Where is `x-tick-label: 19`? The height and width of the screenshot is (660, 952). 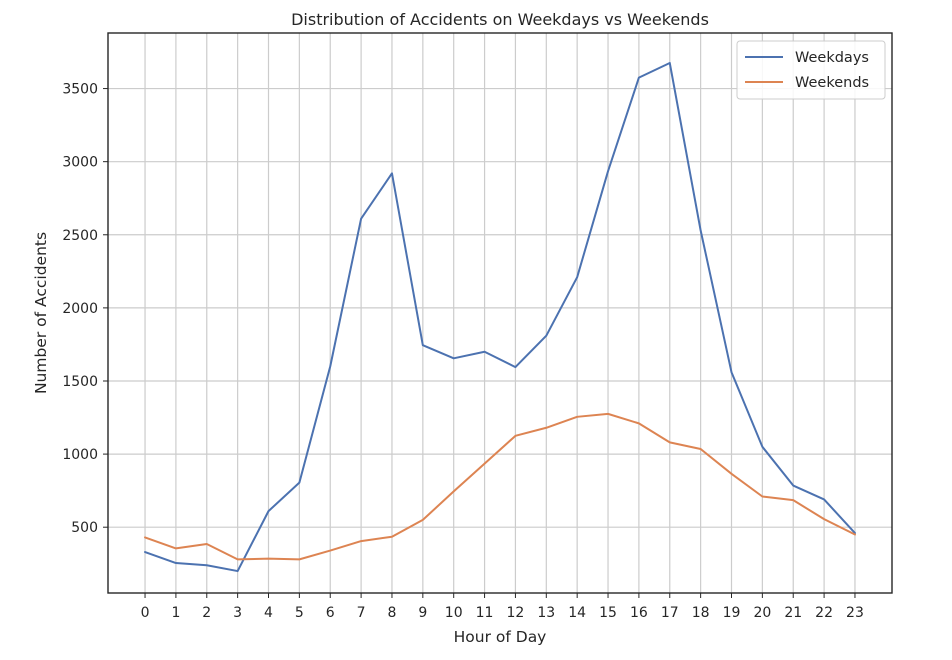
x-tick-label: 19 is located at coordinates (732, 613).